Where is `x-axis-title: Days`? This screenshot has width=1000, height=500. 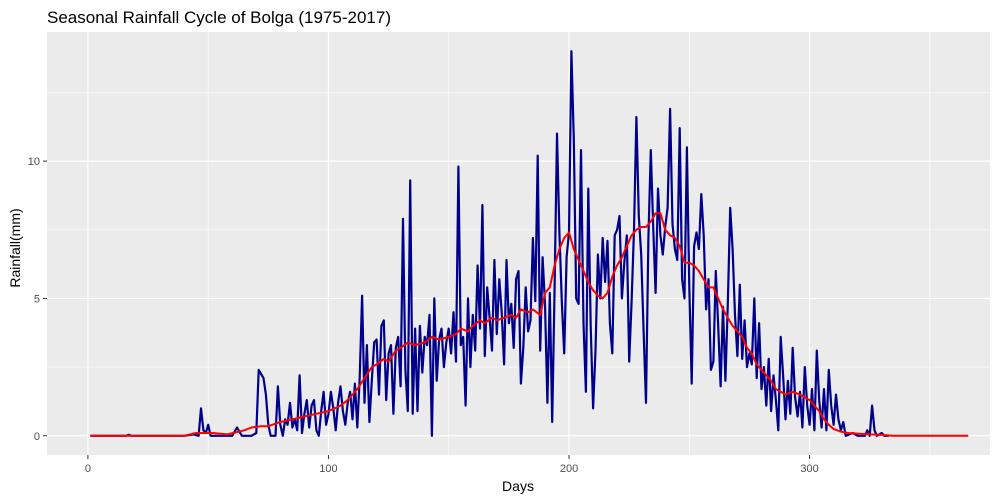
x-axis-title: Days is located at coordinates (518, 486).